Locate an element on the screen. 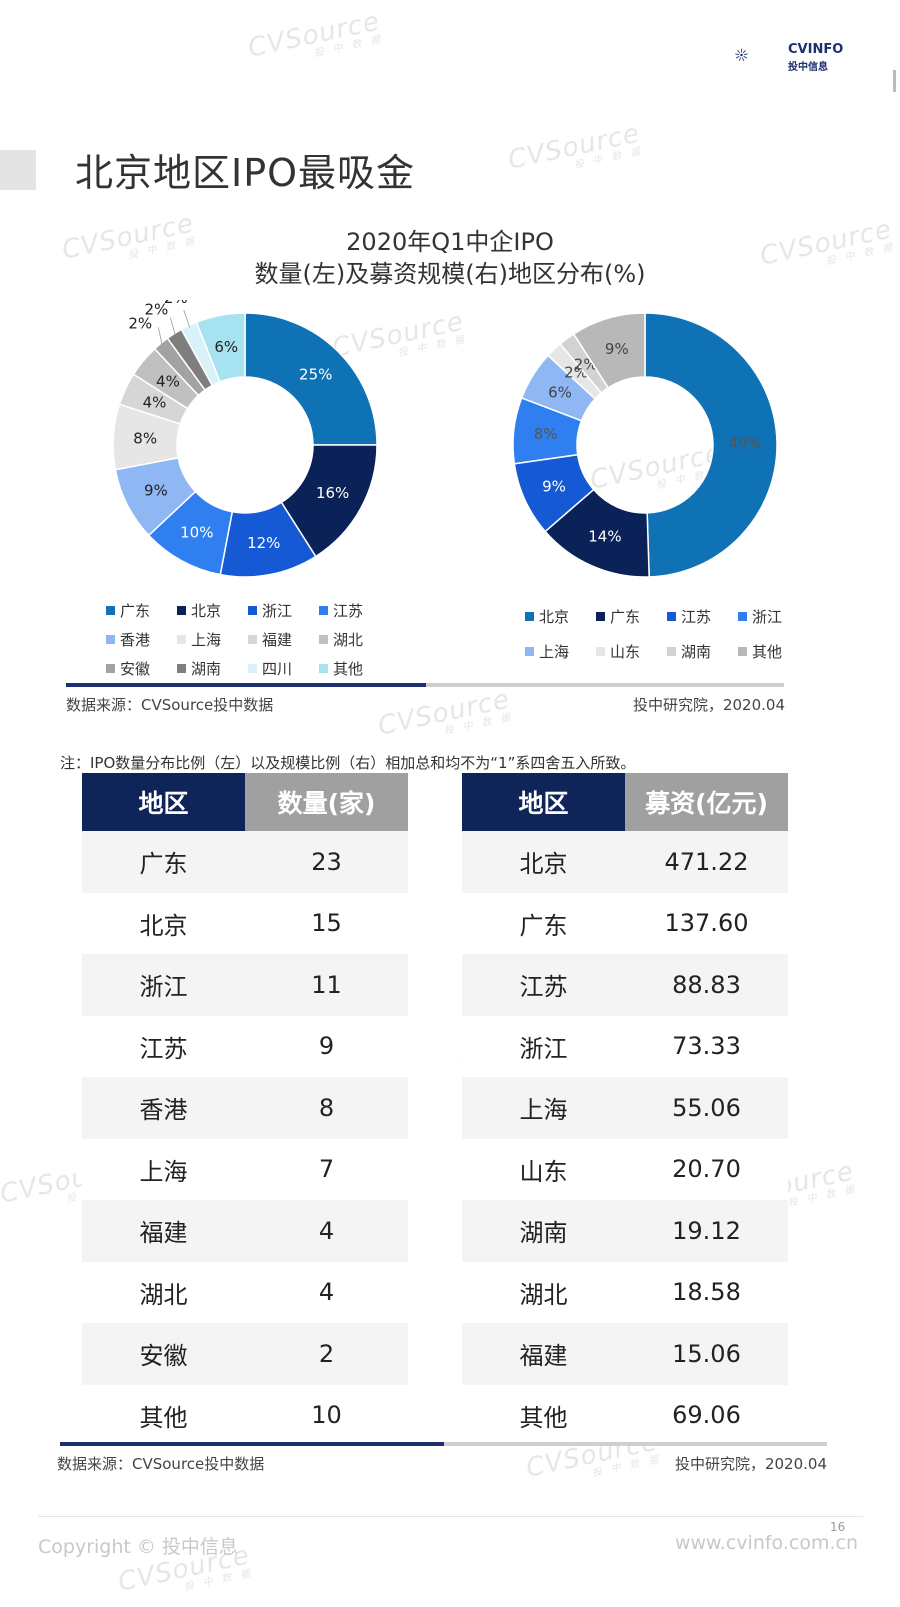 The height and width of the screenshot is (1607, 900). region-cell: 北京 is located at coordinates (163, 923).